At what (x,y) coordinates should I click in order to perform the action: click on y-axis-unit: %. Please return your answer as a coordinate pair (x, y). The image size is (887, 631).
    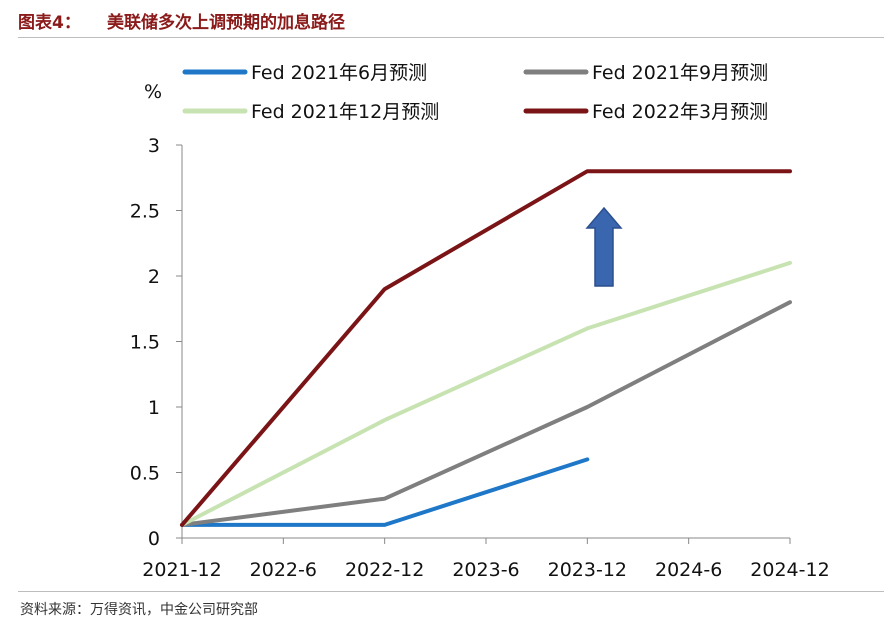
    Looking at the image, I should click on (153, 92).